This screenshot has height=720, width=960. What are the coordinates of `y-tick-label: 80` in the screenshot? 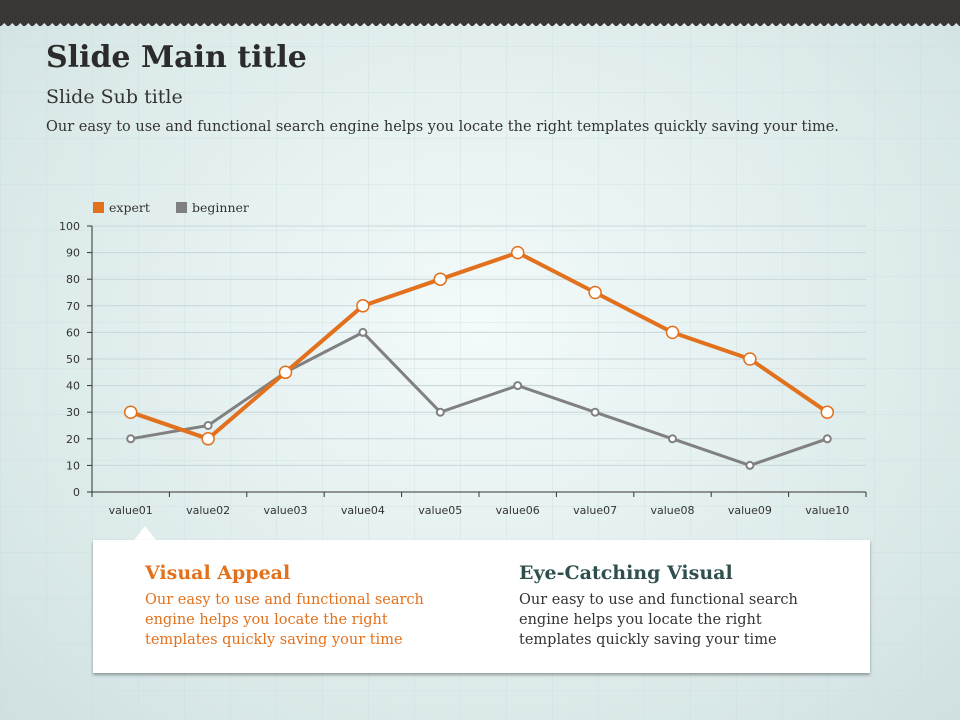 It's located at (73, 279).